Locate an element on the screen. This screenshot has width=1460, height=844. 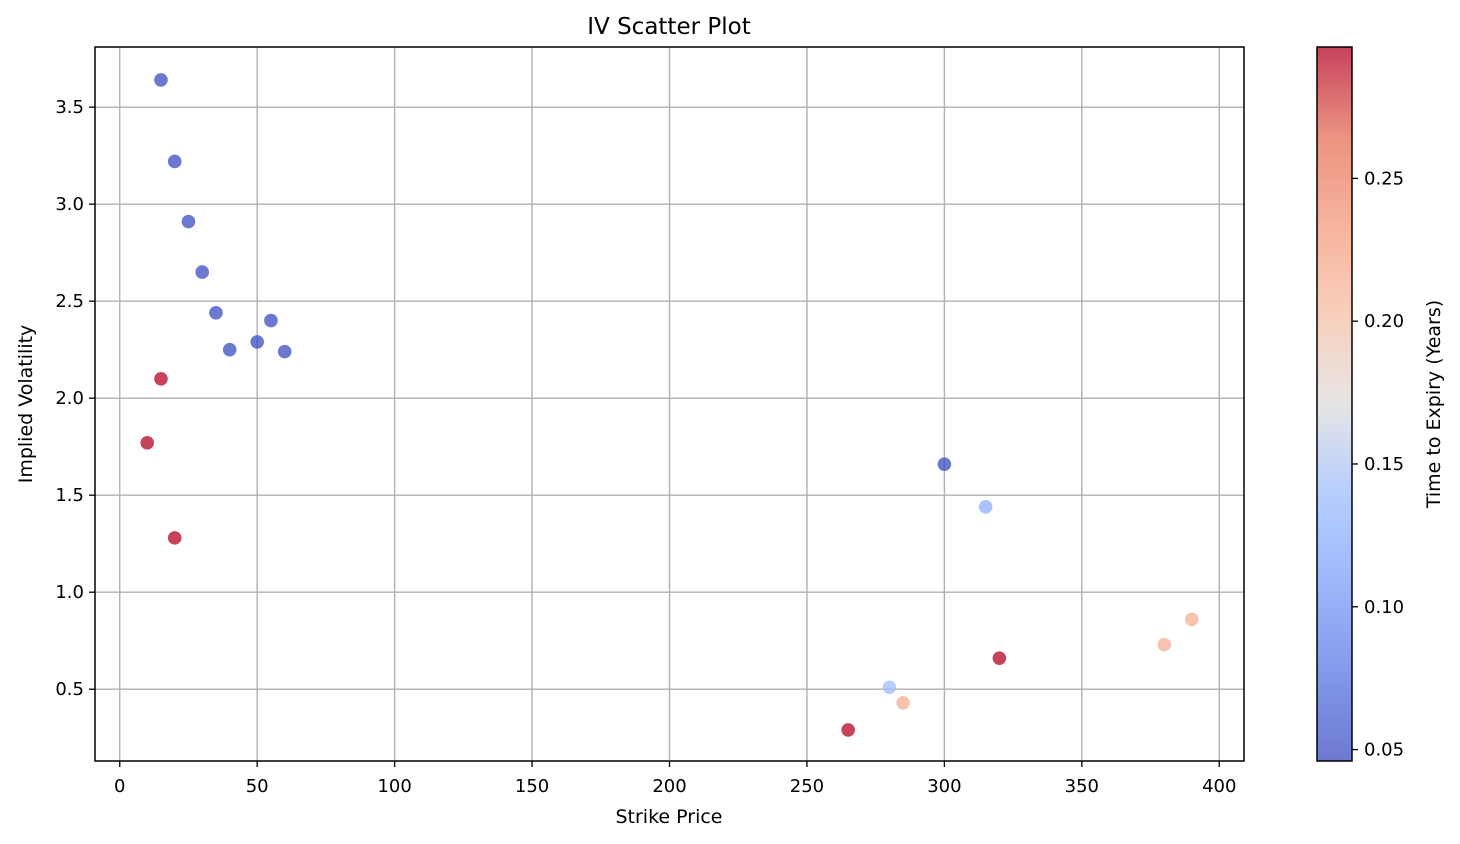
colorbar-ticks: 0.05 0.10 0.15 0.20 0.25 is located at coordinates (1378, 464).